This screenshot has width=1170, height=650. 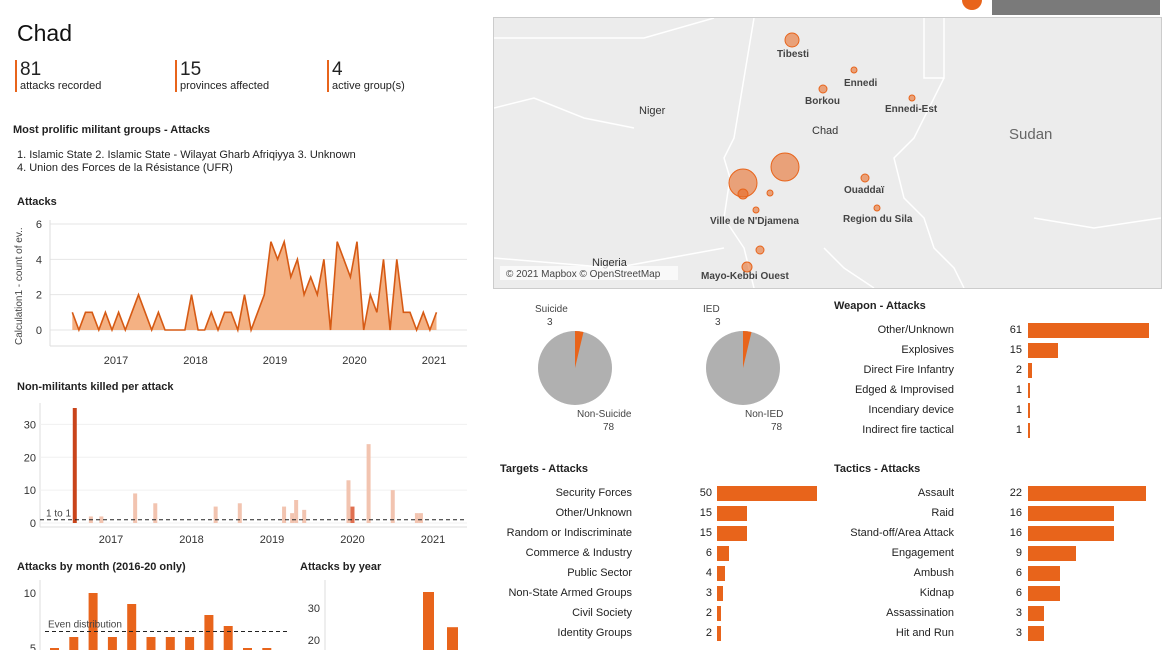 I want to click on kpi-groups: 4 active group(s), so click(x=366, y=76).